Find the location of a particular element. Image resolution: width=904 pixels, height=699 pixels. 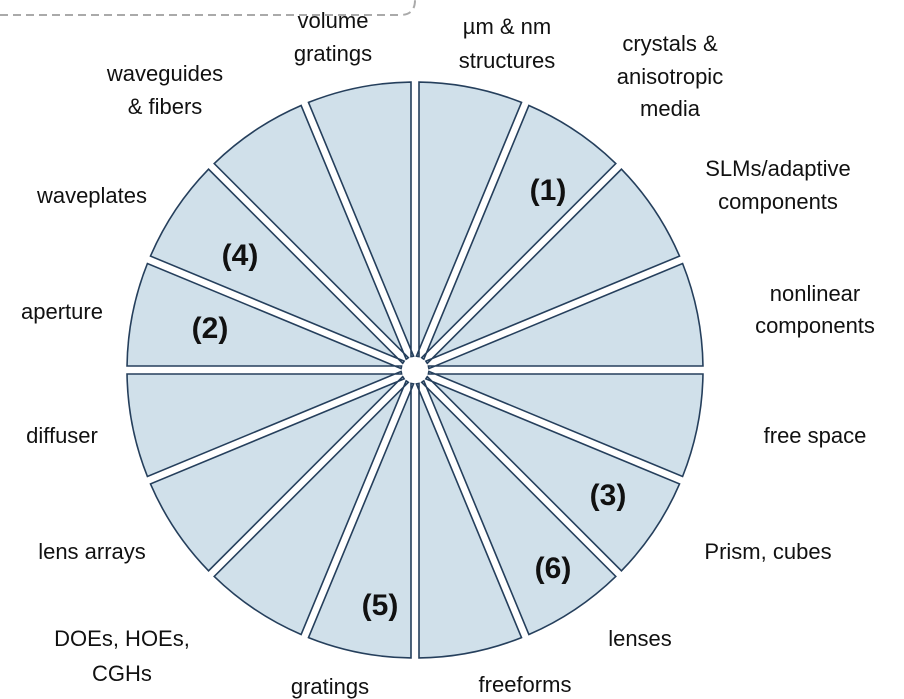

segment-label: lens arrays is located at coordinates (92, 551).